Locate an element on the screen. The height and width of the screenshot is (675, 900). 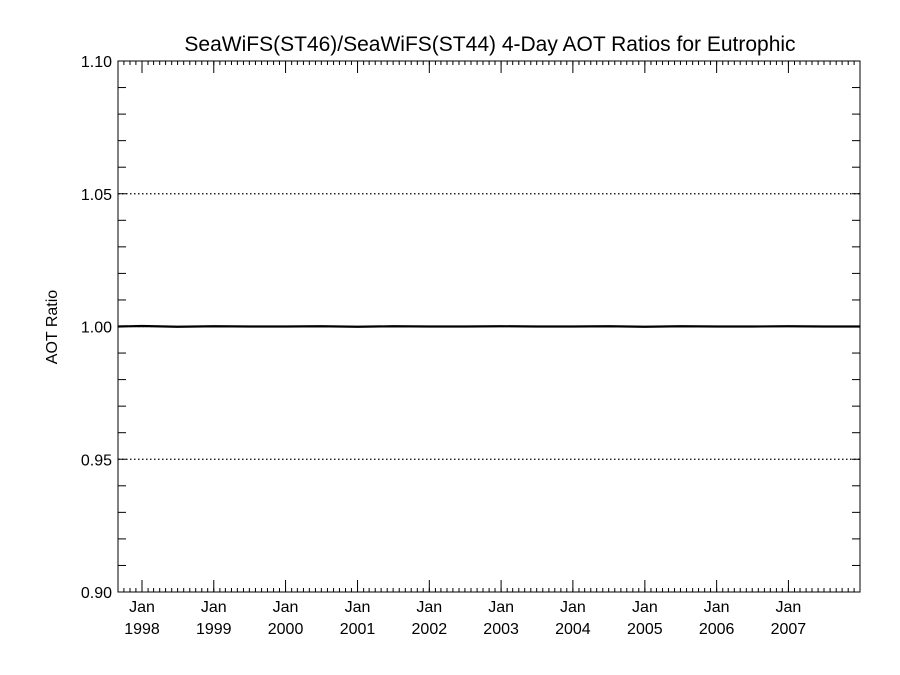
x-tick-label-year: 2006 is located at coordinates (717, 629).